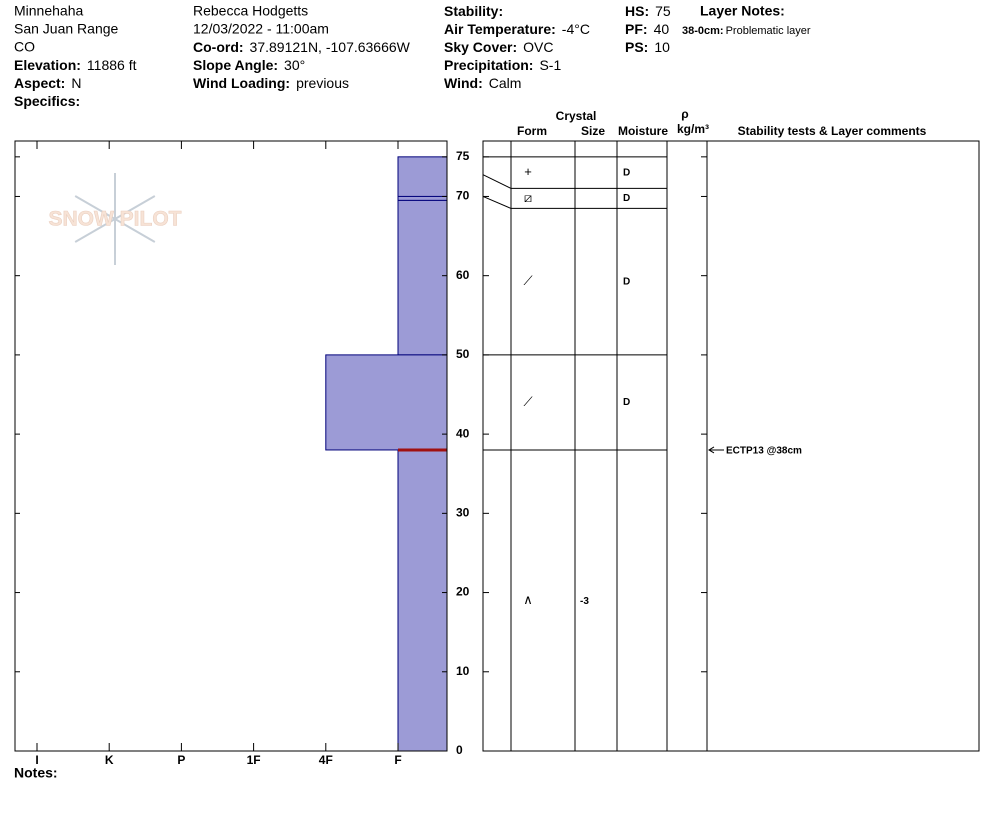 The height and width of the screenshot is (840, 994). What do you see at coordinates (500, 29) in the screenshot?
I see `field-label: Air Temperature:` at bounding box center [500, 29].